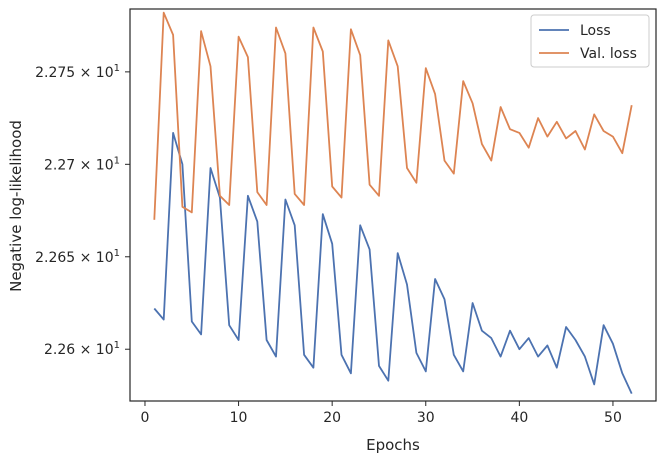 Image resolution: width=666 pixels, height=463 pixels. What do you see at coordinates (82, 164) in the screenshot?
I see `y-tick-label: 2.27 × 10¹` at bounding box center [82, 164].